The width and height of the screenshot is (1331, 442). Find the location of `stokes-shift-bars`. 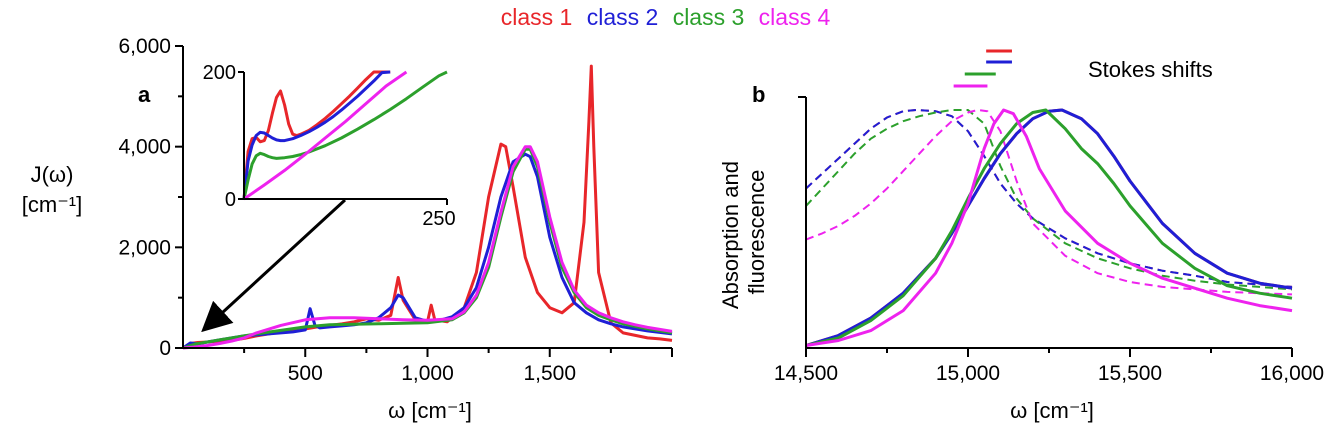

stokes-shift-bars is located at coordinates (982, 68).